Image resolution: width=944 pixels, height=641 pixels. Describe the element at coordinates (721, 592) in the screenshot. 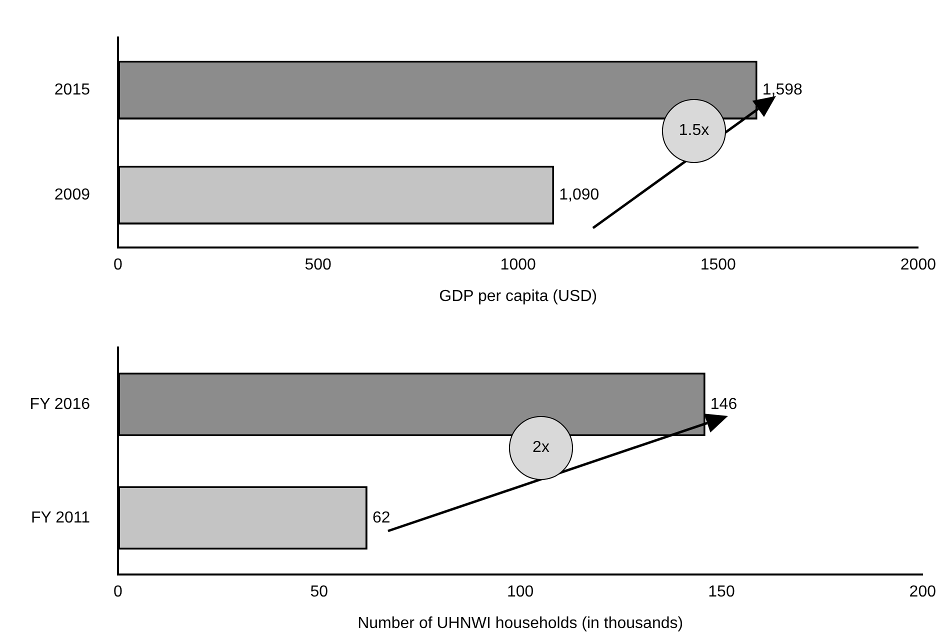

I see `x-tick-label: 150` at that location.